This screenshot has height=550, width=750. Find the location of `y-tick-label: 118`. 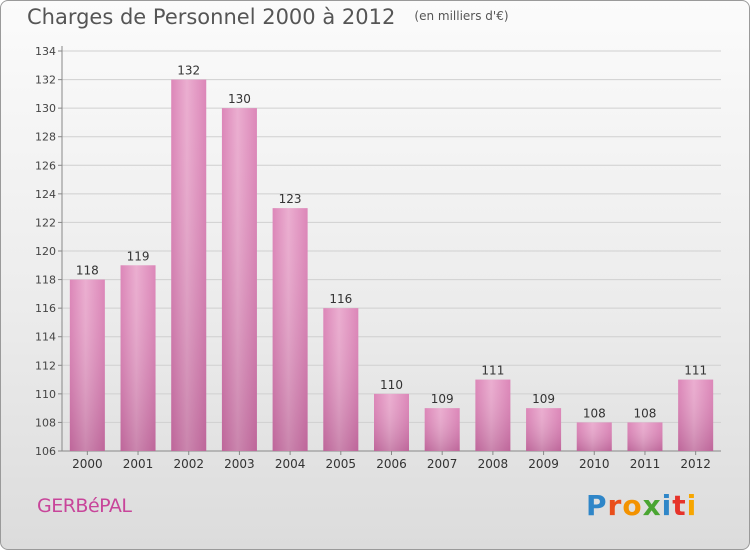

y-tick-label: 118 is located at coordinates (45, 280).